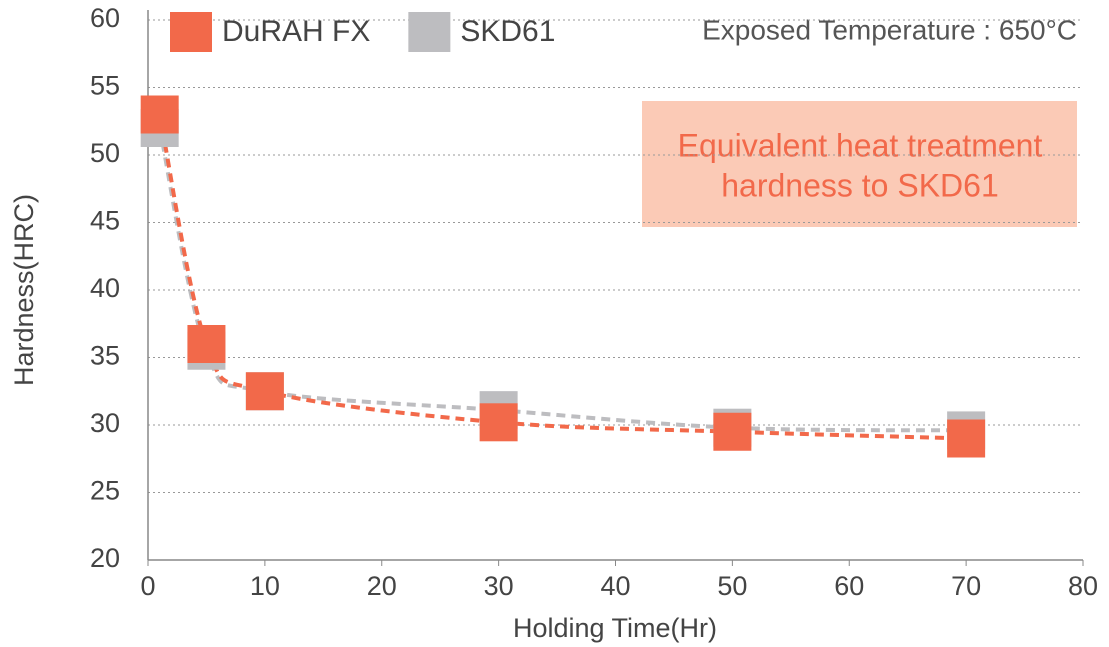 Image resolution: width=1109 pixels, height=647 pixels. Describe the element at coordinates (889, 29) in the screenshot. I see `note: Exposed Temperature : 650°C` at that location.